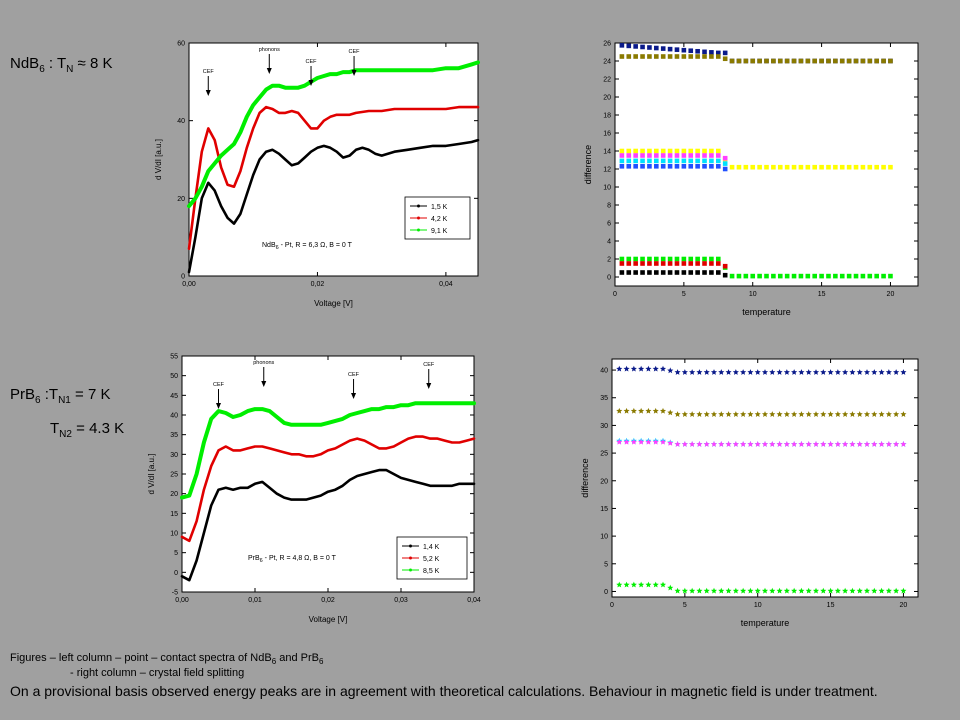  Describe the element at coordinates (474, 600) in the screenshot. I see `x-tick-label: 0,04` at that location.